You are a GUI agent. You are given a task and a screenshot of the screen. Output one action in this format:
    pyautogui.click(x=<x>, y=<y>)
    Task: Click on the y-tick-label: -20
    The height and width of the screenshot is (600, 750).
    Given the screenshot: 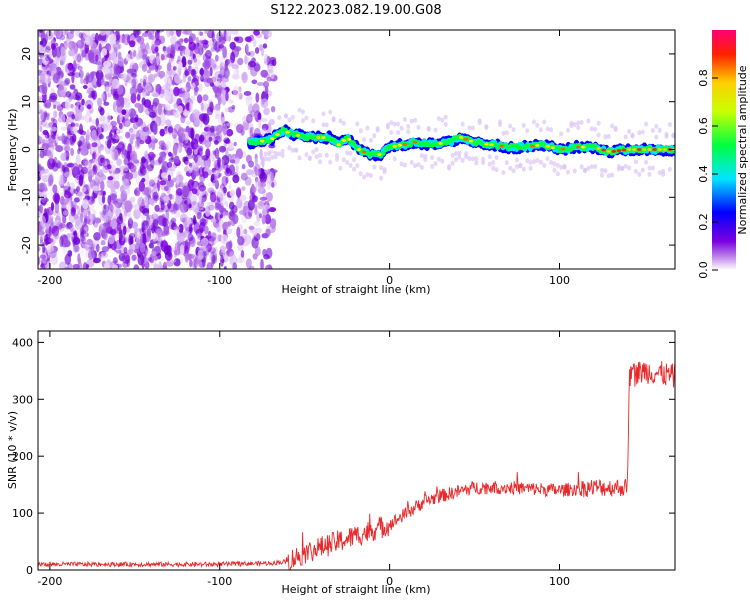 What is the action you would take?
    pyautogui.click(x=26, y=245)
    